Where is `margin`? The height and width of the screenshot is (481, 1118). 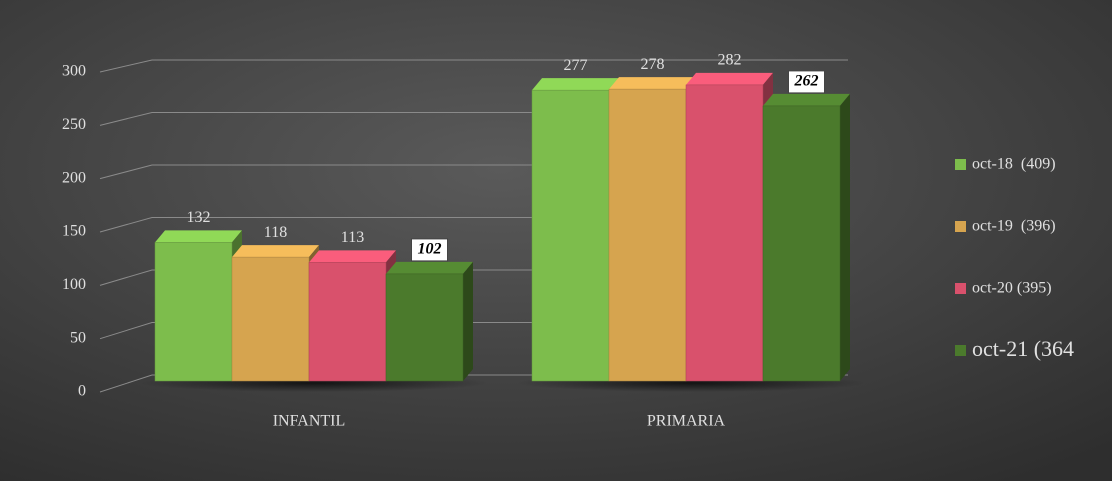
margin is located at coordinates (1115, 240).